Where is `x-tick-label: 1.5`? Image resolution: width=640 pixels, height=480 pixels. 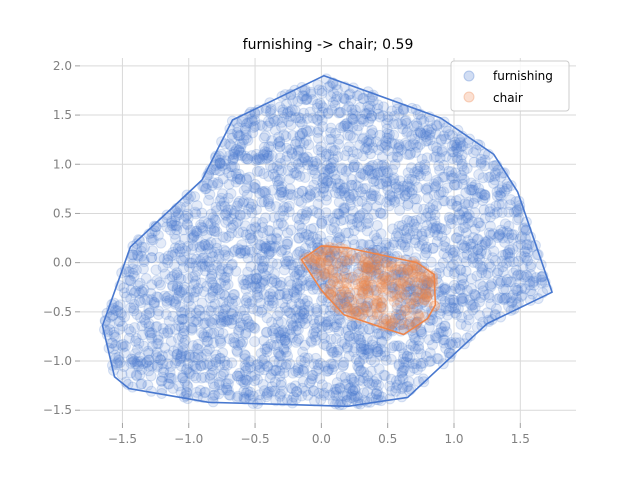
x-tick-label: 1.5 is located at coordinates (520, 439).